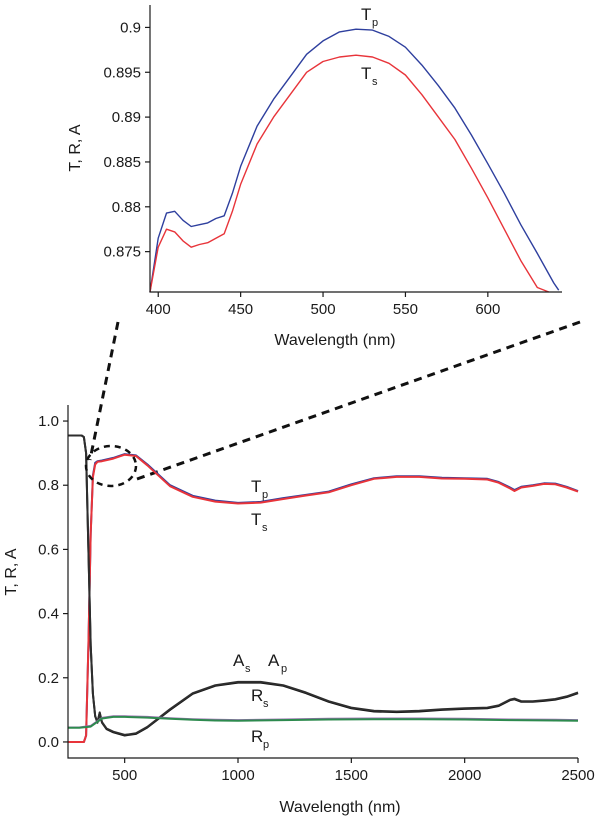 This screenshot has width=600, height=829. What do you see at coordinates (130, 27) in the screenshot?
I see `inset-y-tick-label: 0.9` at bounding box center [130, 27].